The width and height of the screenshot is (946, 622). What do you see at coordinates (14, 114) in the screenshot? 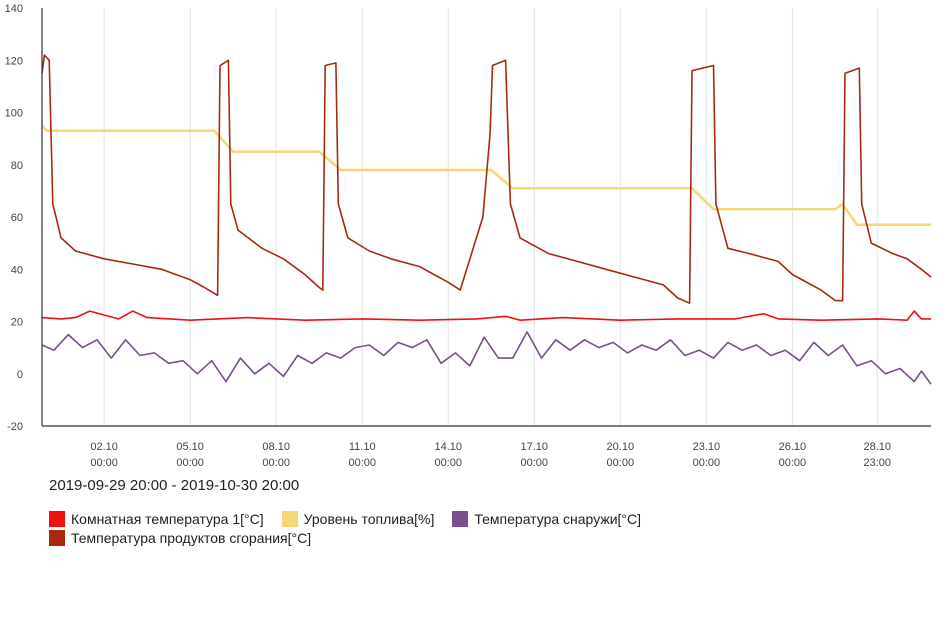
I see `y-tick-label: 100` at bounding box center [14, 114].